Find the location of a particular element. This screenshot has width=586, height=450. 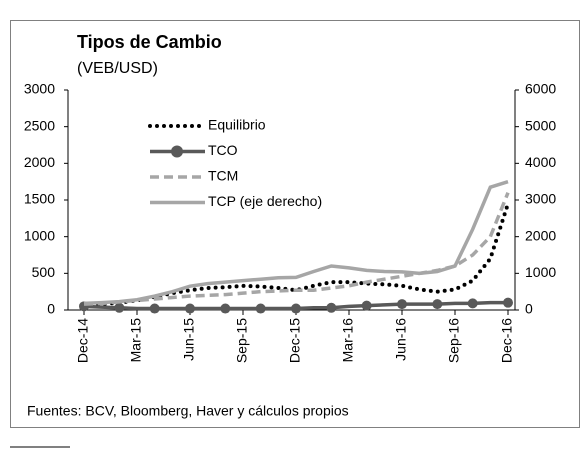

y-tick-label: 1500 is located at coordinates (39, 199).